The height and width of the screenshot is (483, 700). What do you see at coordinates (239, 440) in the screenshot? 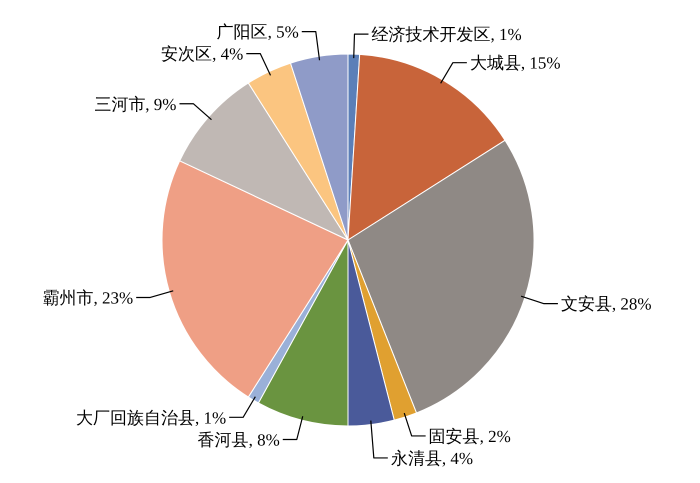
I see `slice-label: 香河县, 8%` at bounding box center [239, 440].